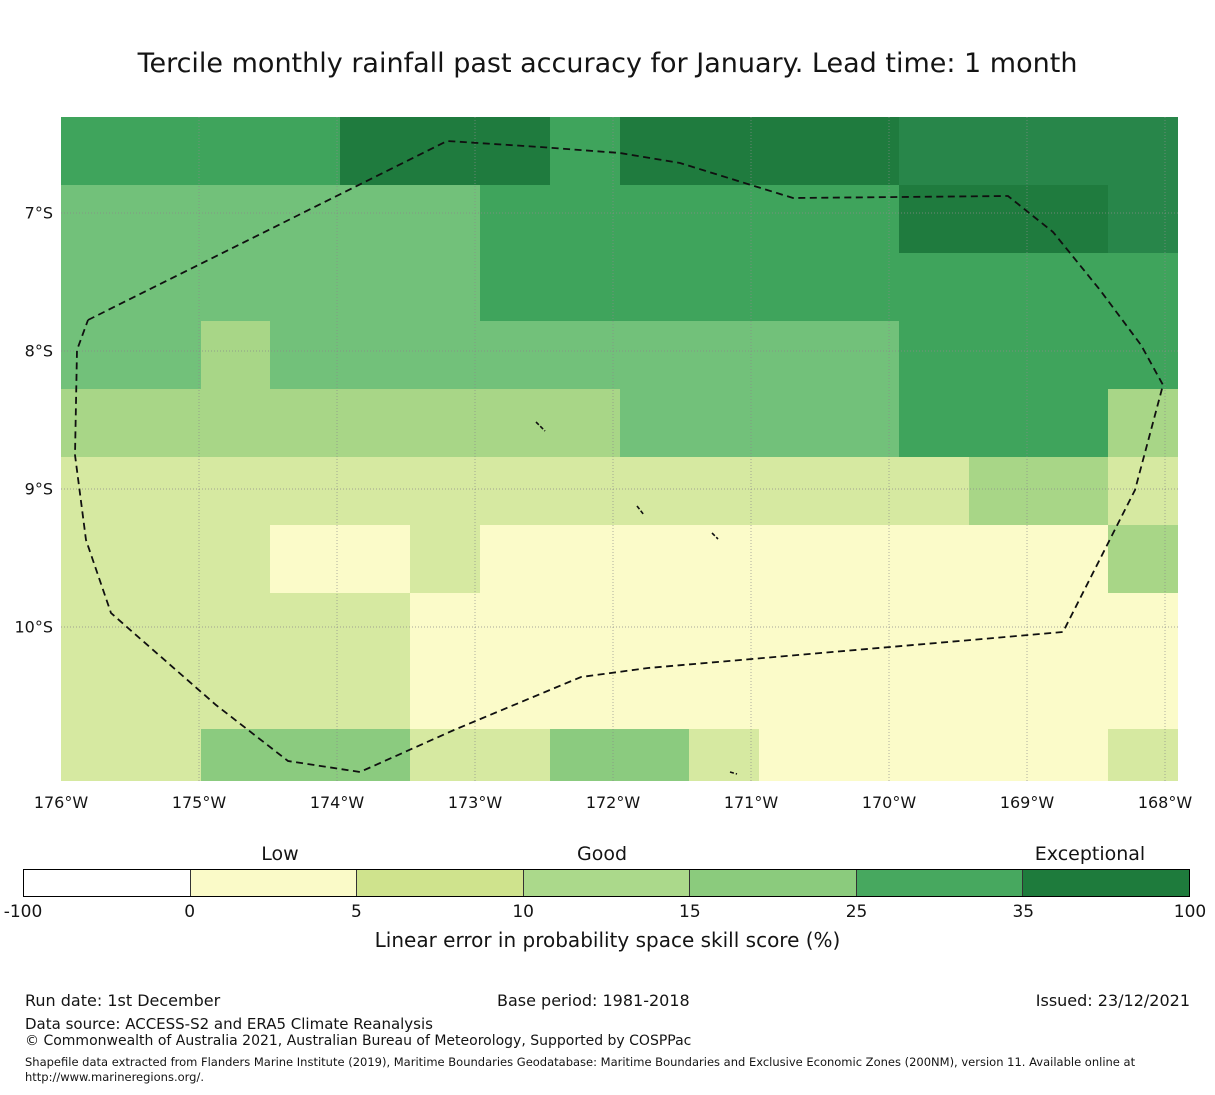 This screenshot has width=1215, height=1095. I want to click on colorbar-tick-label: 0, so click(190, 912).